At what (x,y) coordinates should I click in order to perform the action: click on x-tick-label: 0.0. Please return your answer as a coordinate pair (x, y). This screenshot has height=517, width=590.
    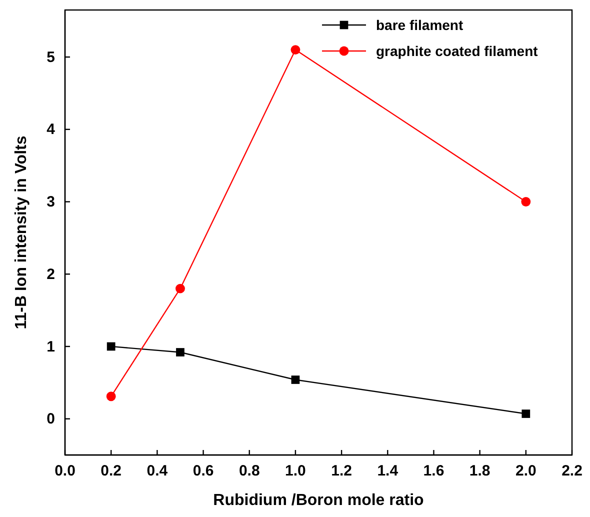
    Looking at the image, I should click on (65, 471).